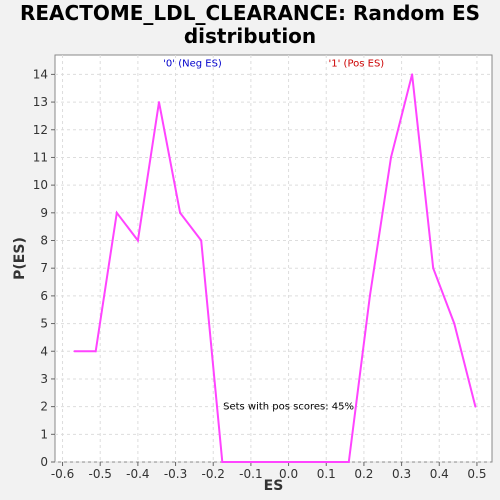 The height and width of the screenshot is (500, 500). What do you see at coordinates (62, 474) in the screenshot?
I see `x-tick-label: -0.6` at bounding box center [62, 474].